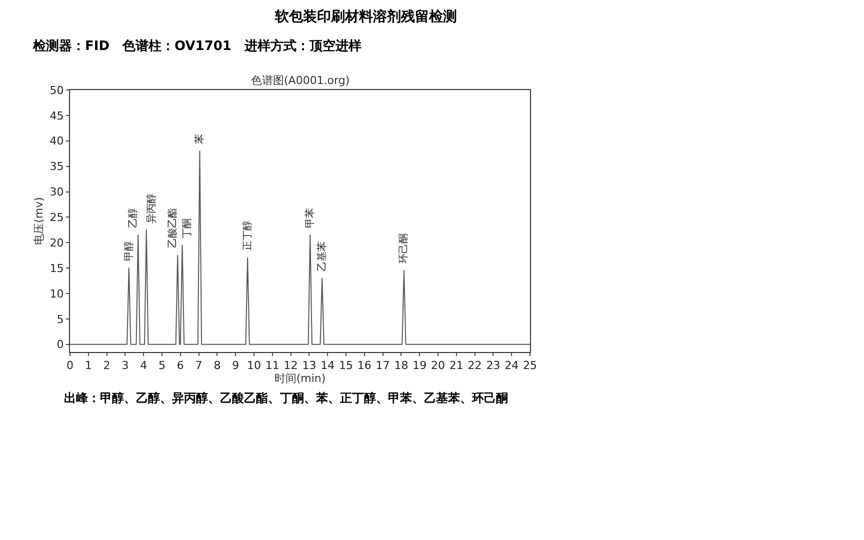 This screenshot has height=540, width=864. I want to click on y-tick-label: 50, so click(57, 90).